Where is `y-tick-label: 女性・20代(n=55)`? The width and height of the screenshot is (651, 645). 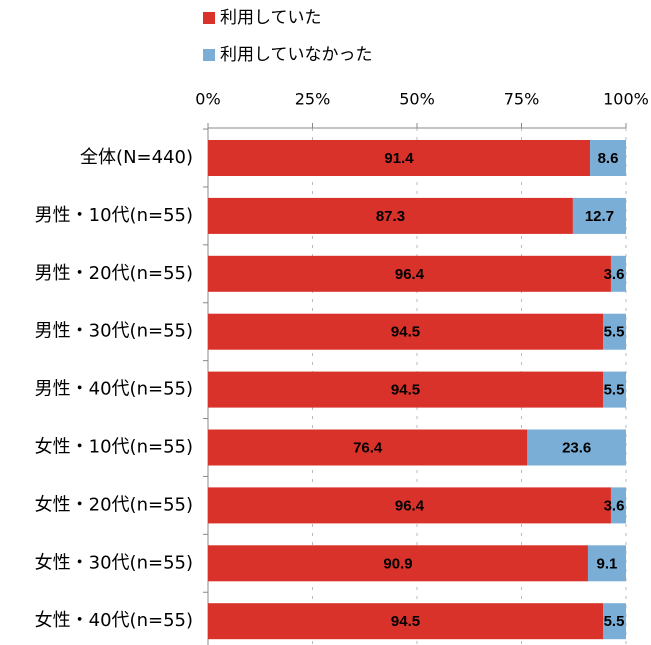 y-tick-label: 女性・20代(n=55) is located at coordinates (114, 504).